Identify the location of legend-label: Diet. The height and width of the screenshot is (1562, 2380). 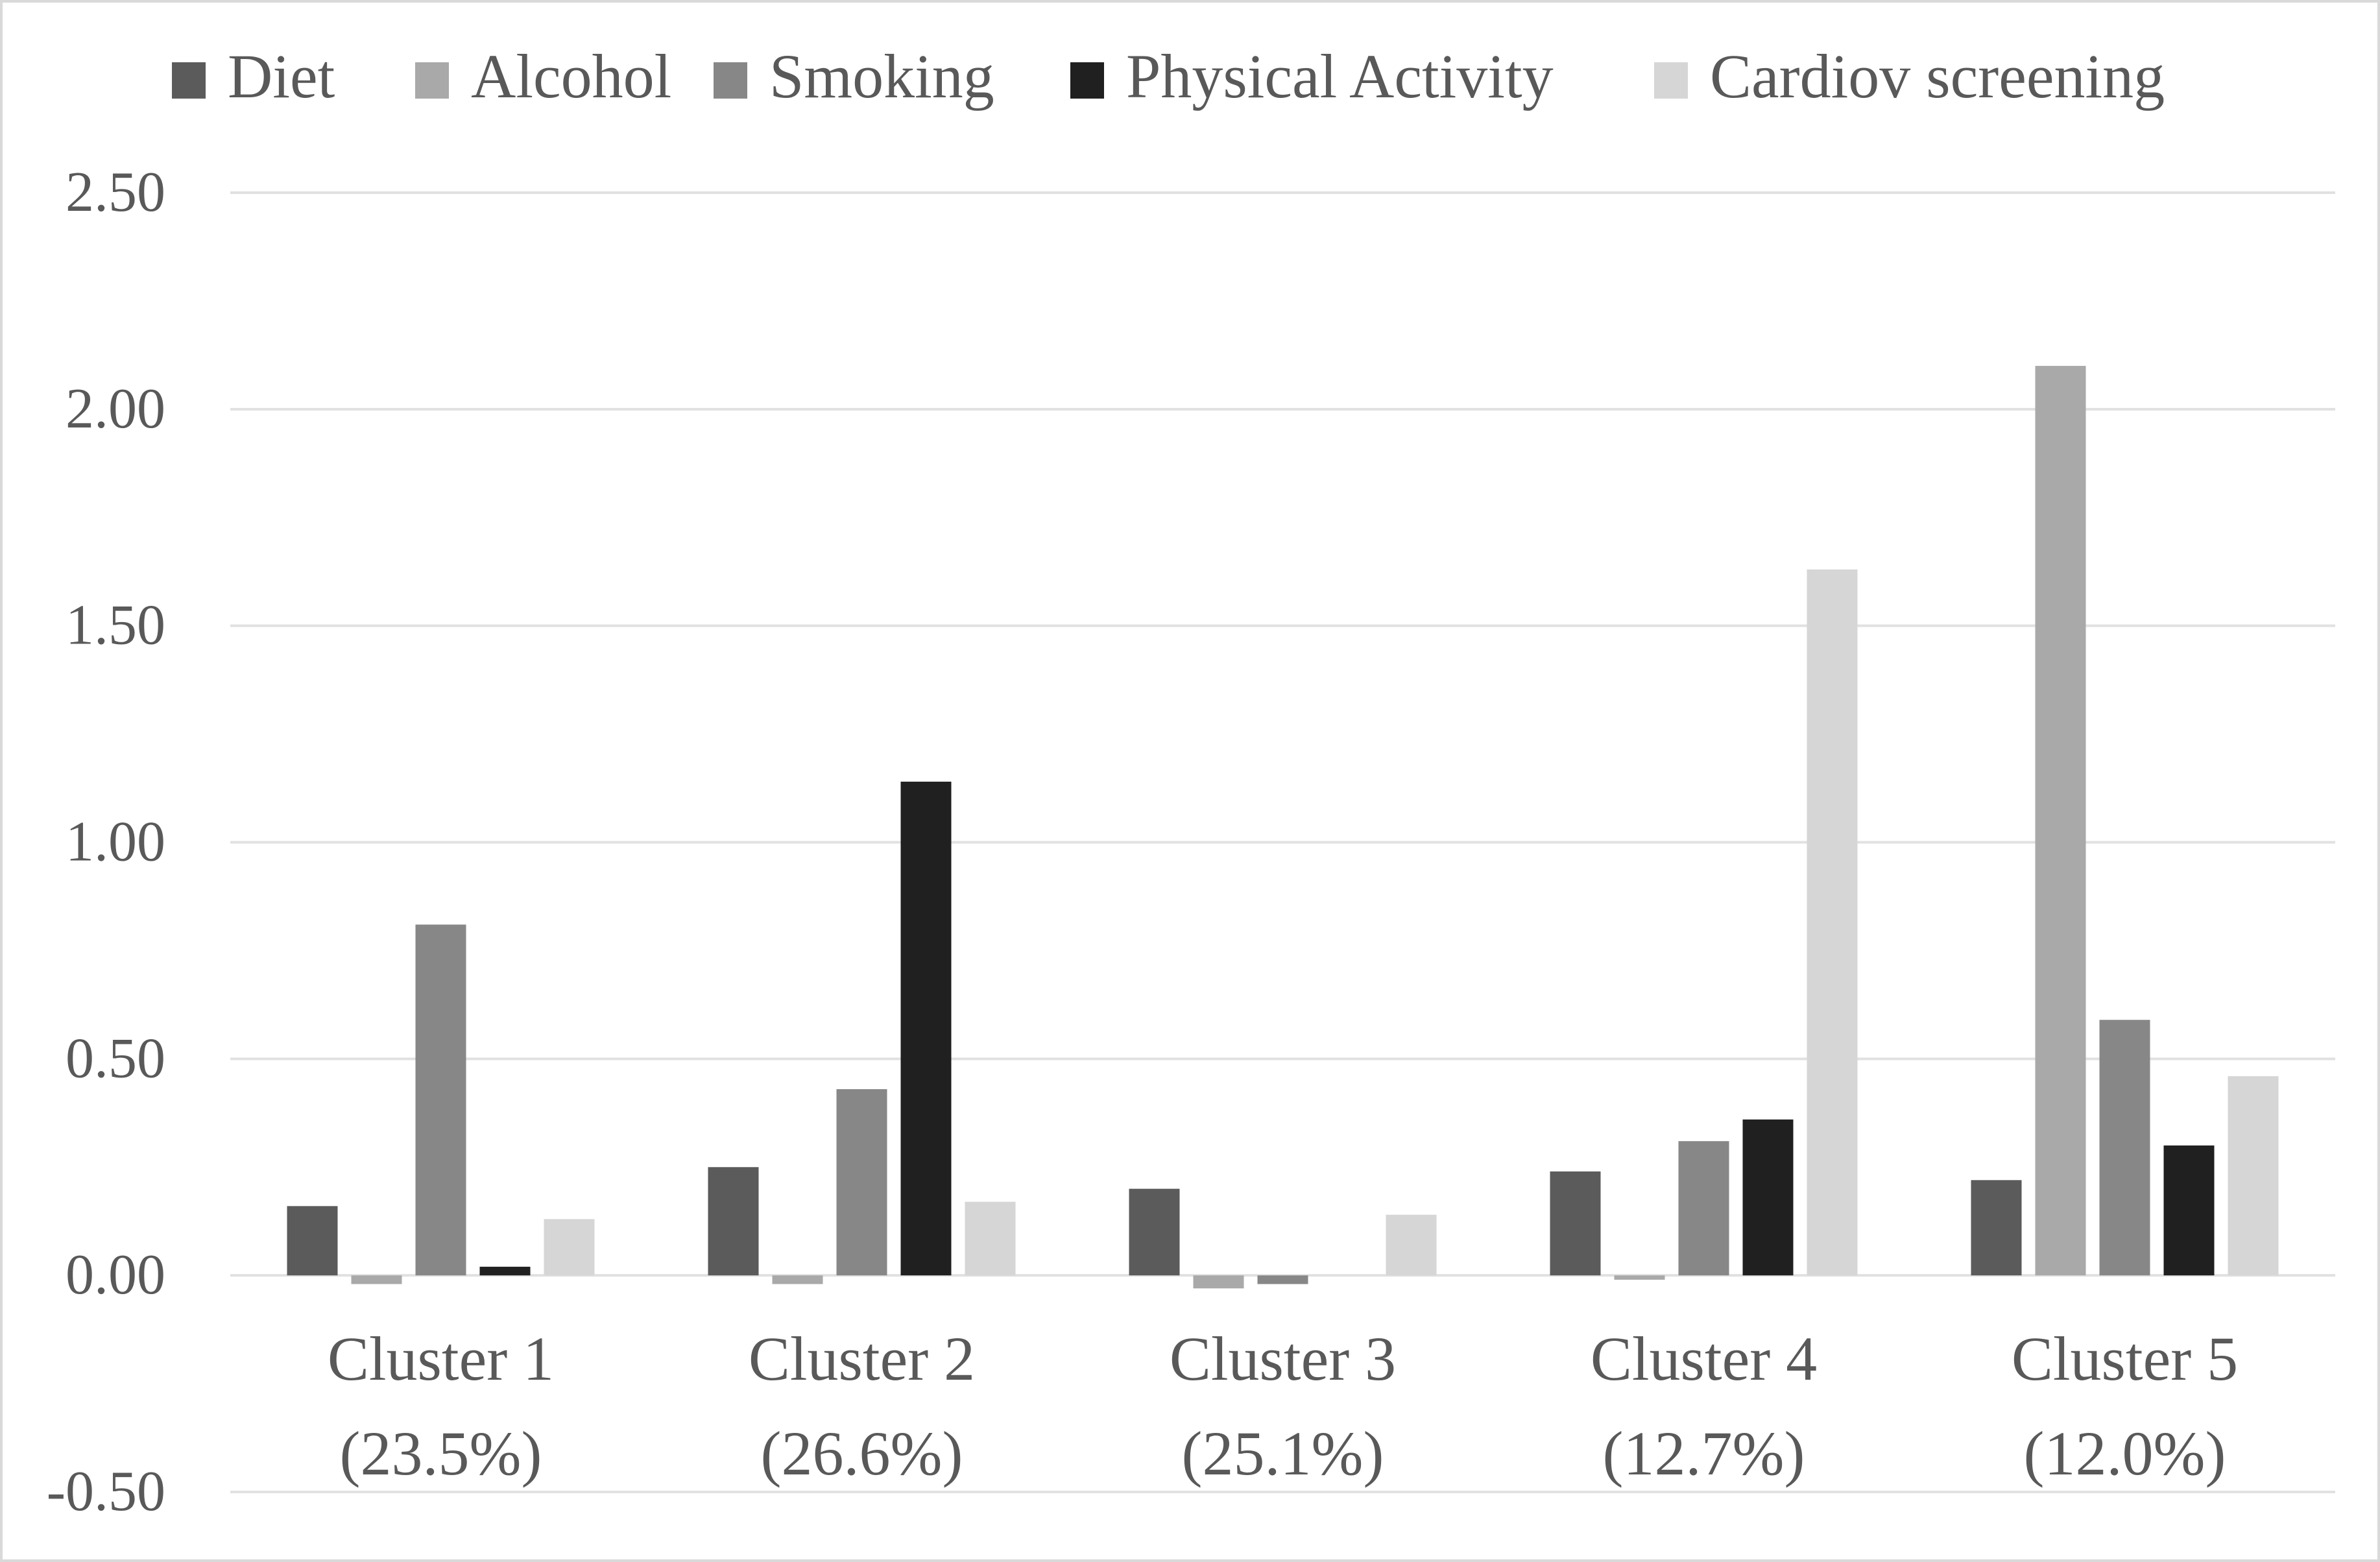
(281, 76).